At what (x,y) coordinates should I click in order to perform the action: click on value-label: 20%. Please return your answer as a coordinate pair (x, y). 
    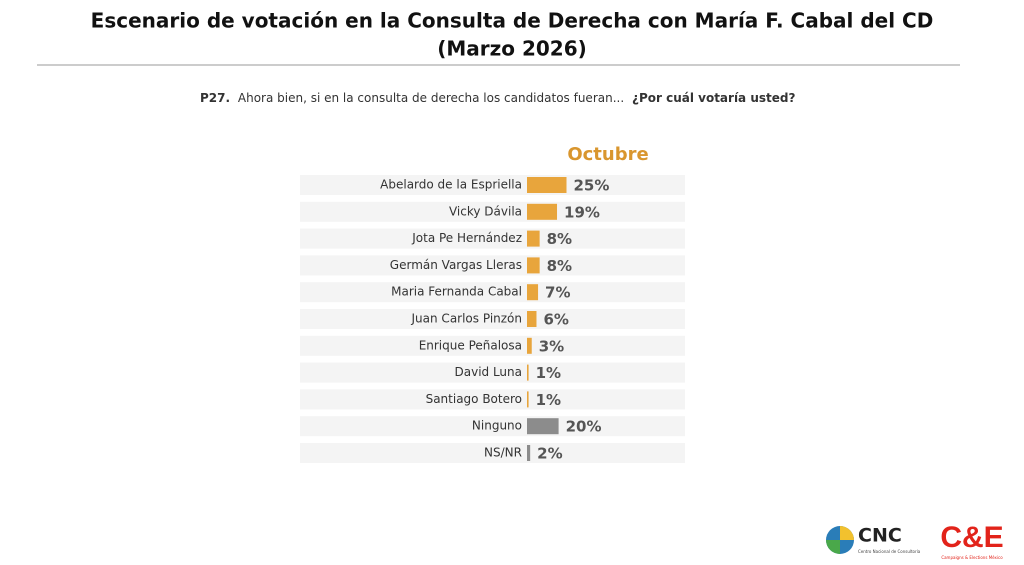
    Looking at the image, I should click on (584, 427).